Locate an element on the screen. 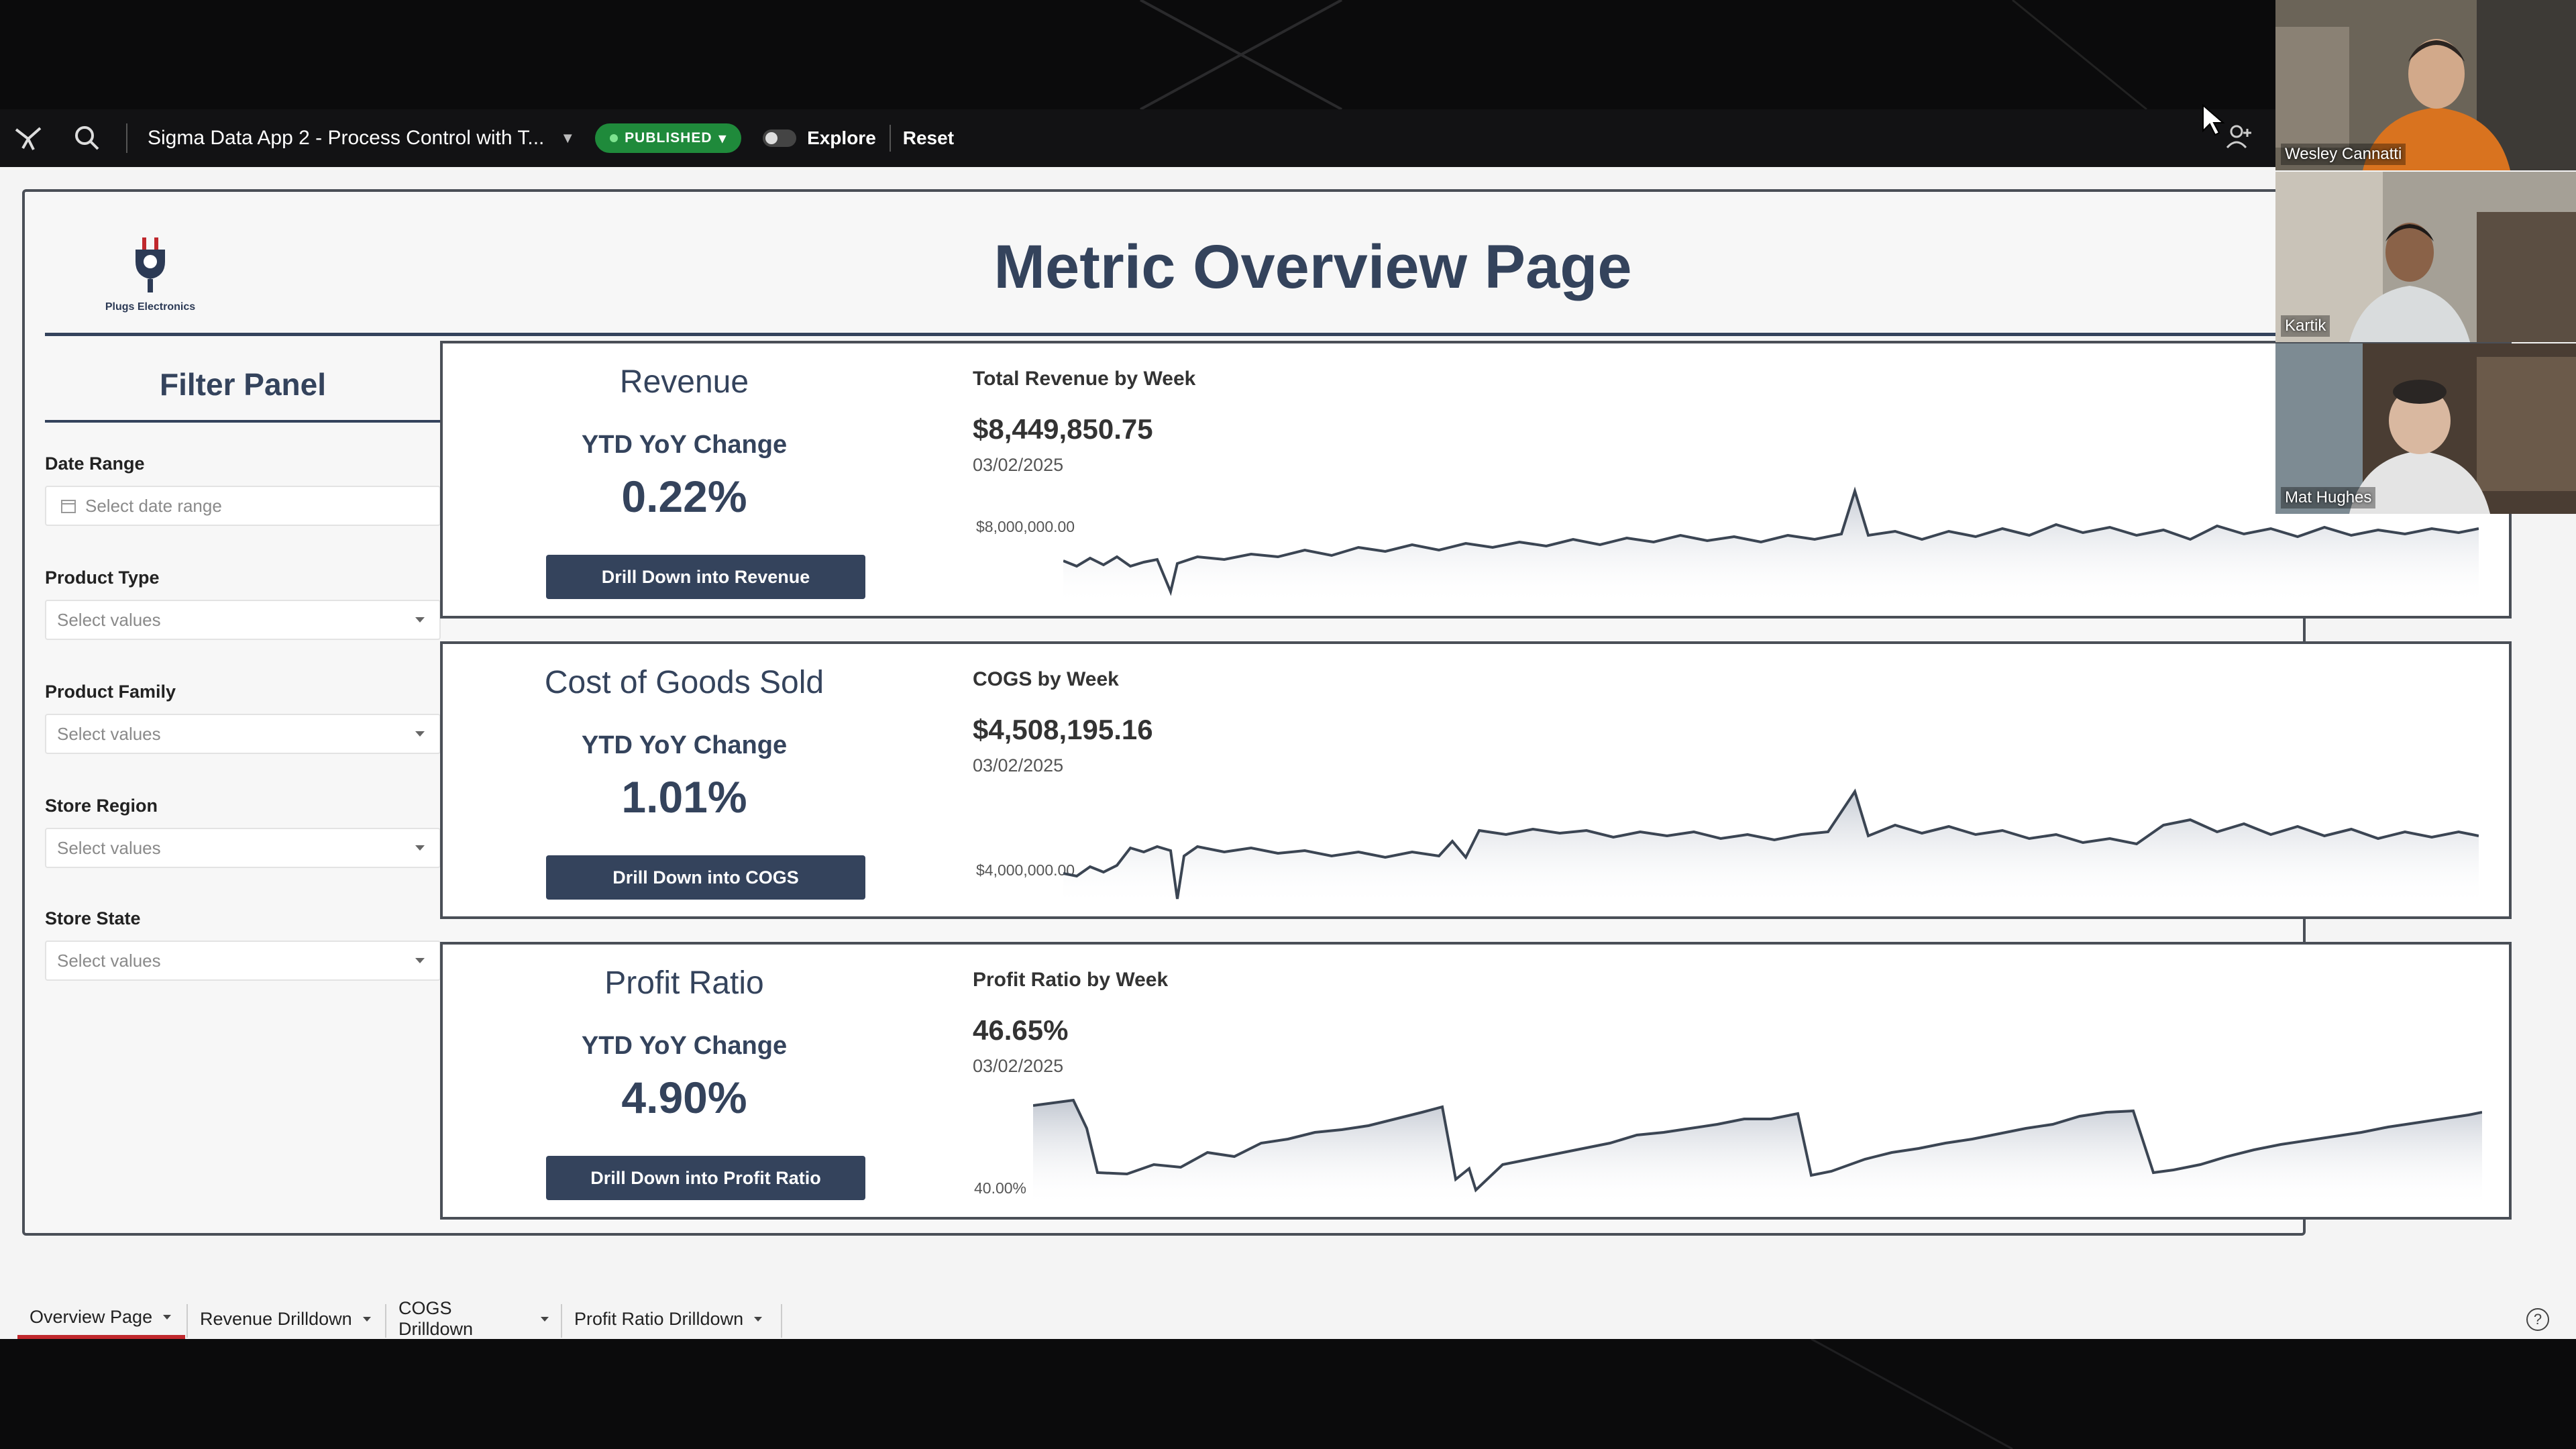  revenue-sparkline-line is located at coordinates (1771, 541).